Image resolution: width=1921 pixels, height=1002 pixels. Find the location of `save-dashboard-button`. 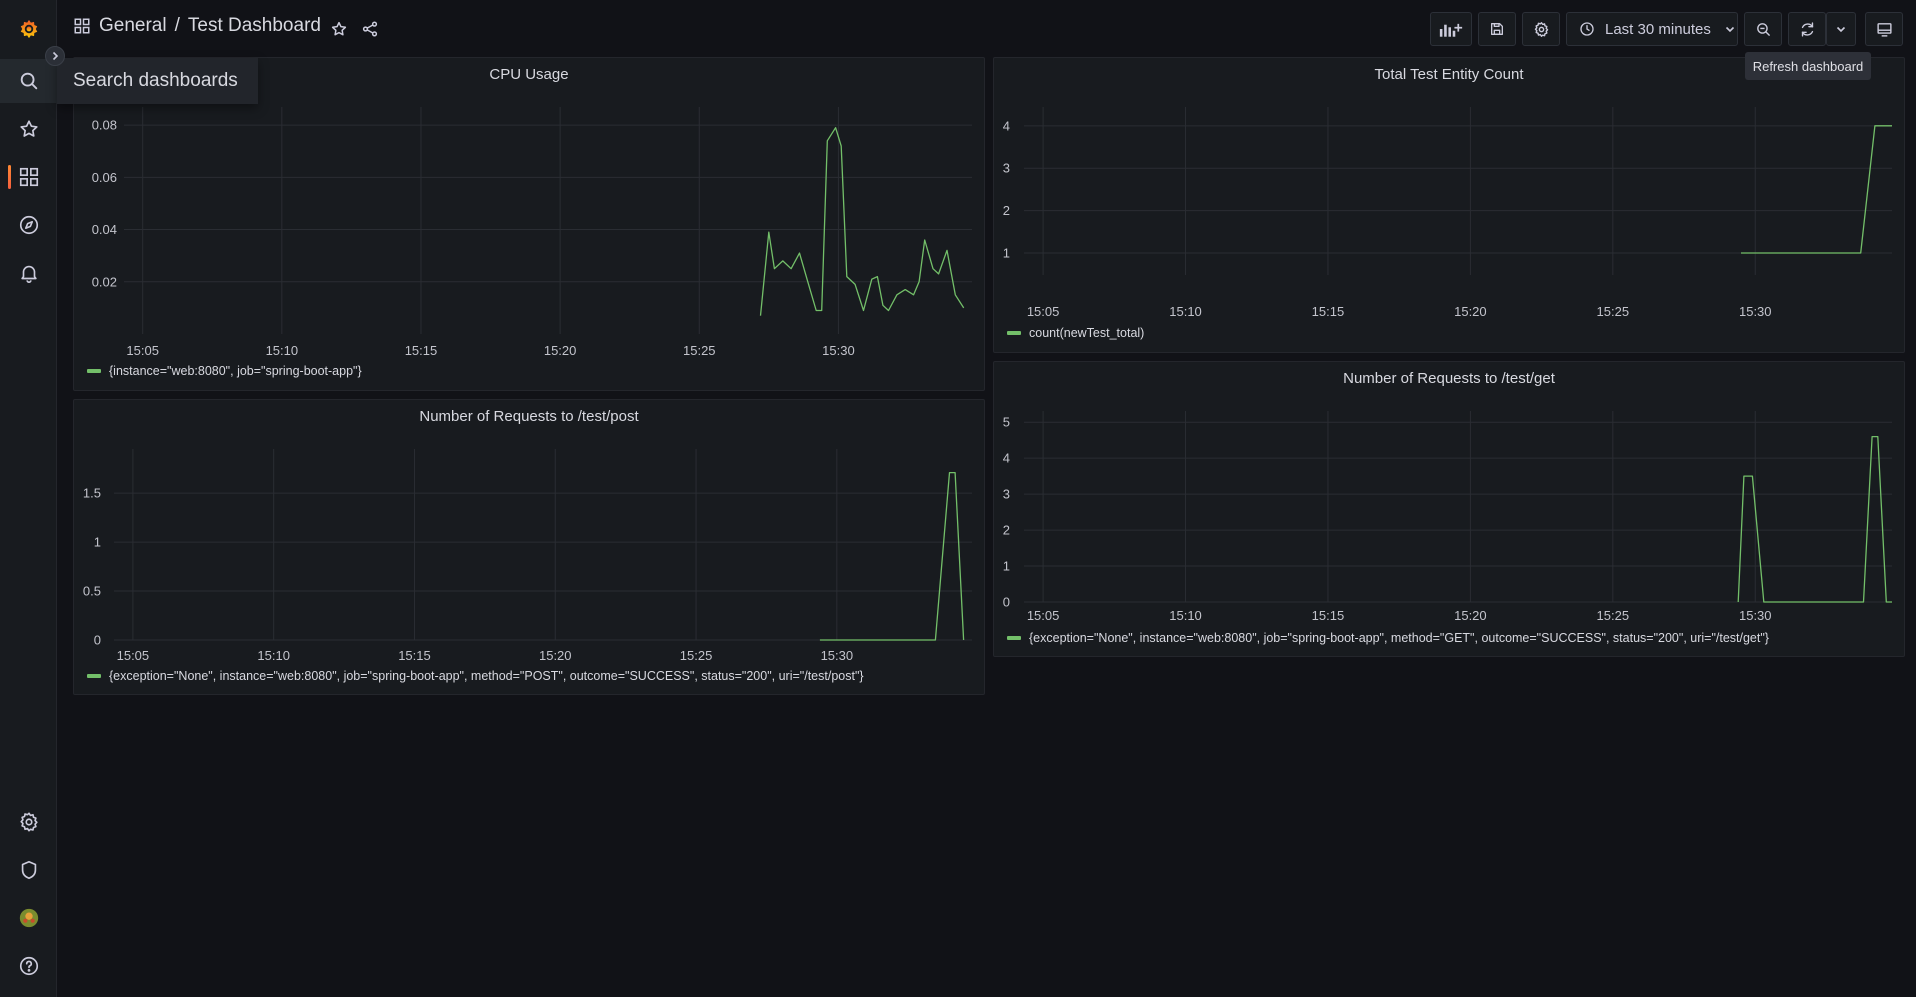

save-dashboard-button is located at coordinates (1497, 29).